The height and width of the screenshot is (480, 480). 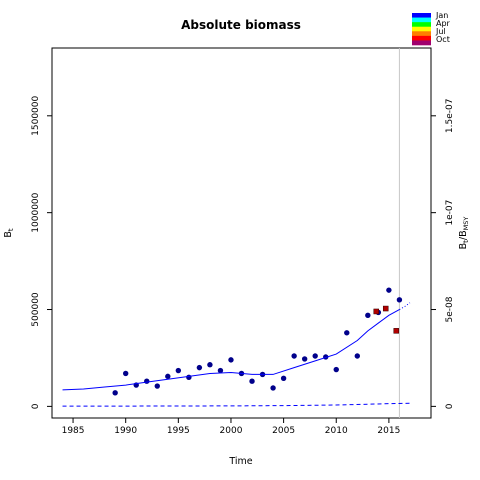 What do you see at coordinates (240, 461) in the screenshot?
I see `x-axis-label: Time` at bounding box center [240, 461].